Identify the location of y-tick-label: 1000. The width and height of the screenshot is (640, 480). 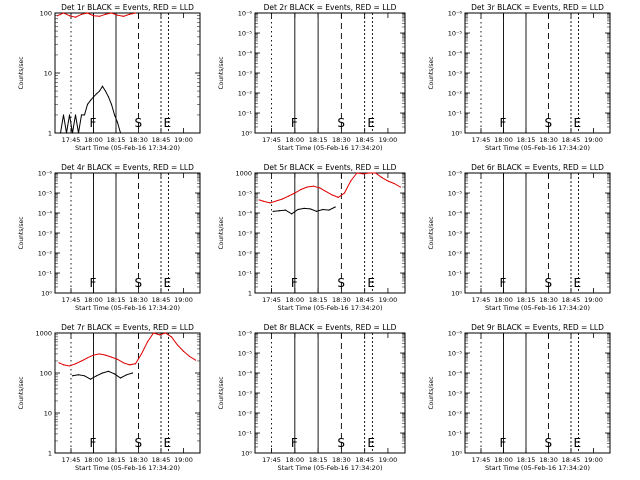
(43, 333).